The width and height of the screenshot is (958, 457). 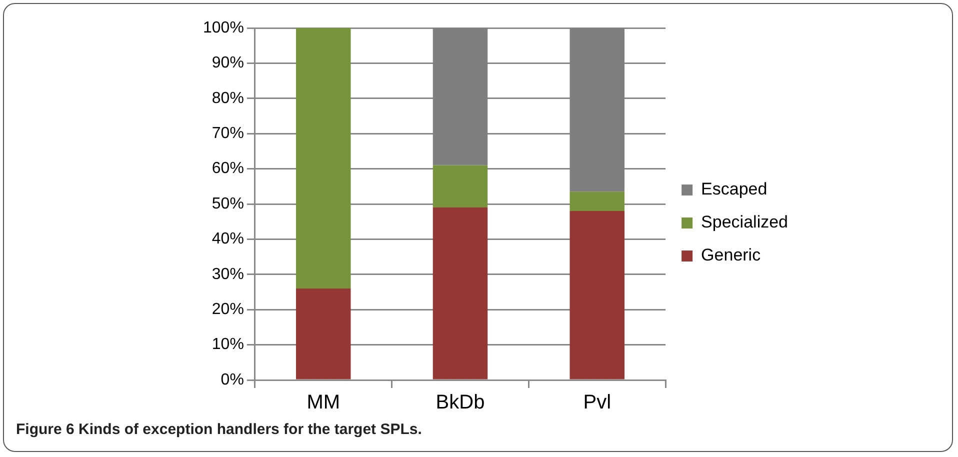 What do you see at coordinates (228, 309) in the screenshot?
I see `y-tick-label: 20%` at bounding box center [228, 309].